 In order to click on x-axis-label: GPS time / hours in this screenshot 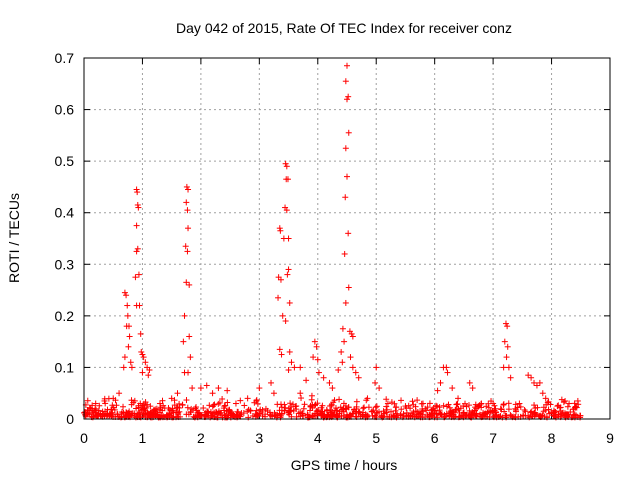, I will do `click(344, 465)`.